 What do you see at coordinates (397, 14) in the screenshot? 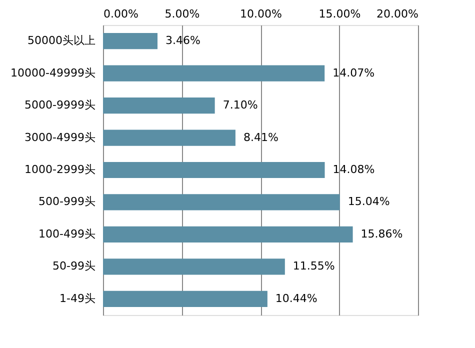
I see `x-tick-label: 20.00%` at bounding box center [397, 14].